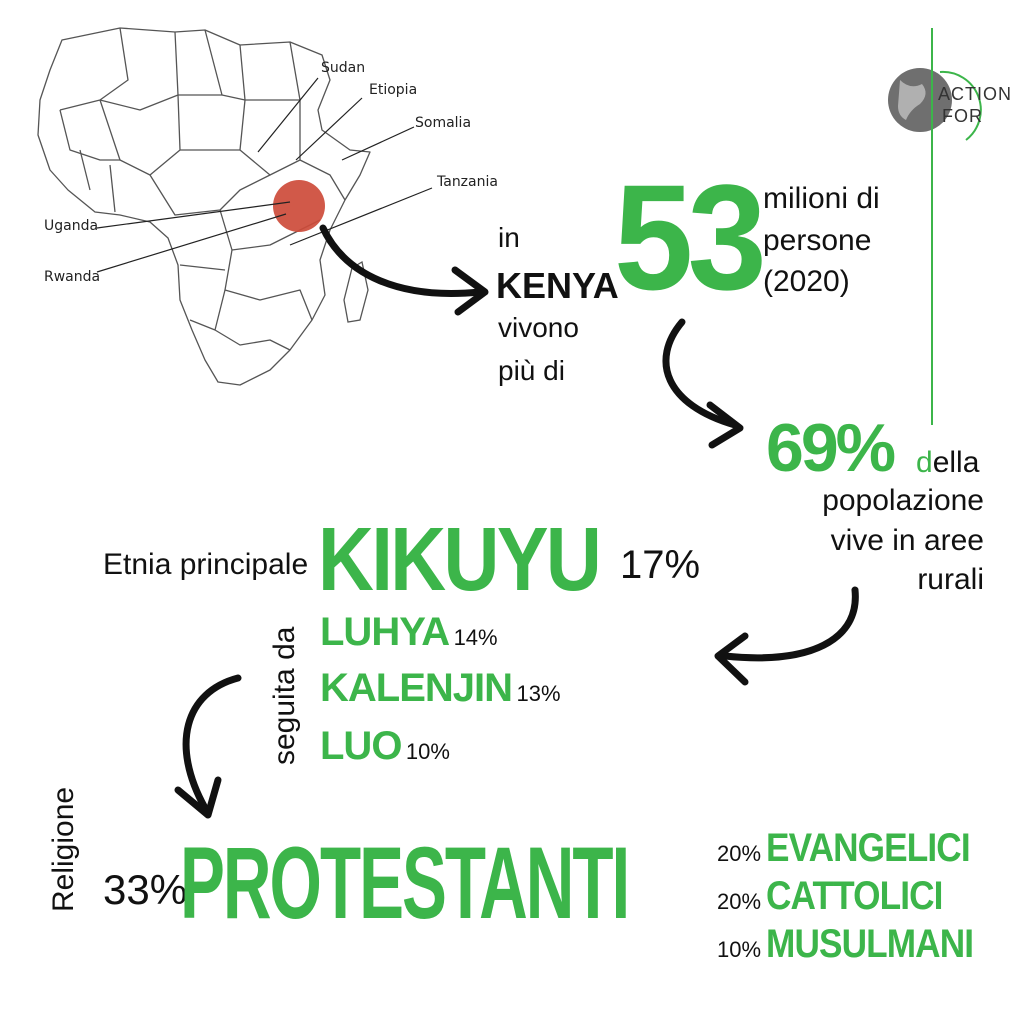 Image resolution: width=1024 pixels, height=1024 pixels. I want to click on rural-line3: vive in aree, so click(907, 540).